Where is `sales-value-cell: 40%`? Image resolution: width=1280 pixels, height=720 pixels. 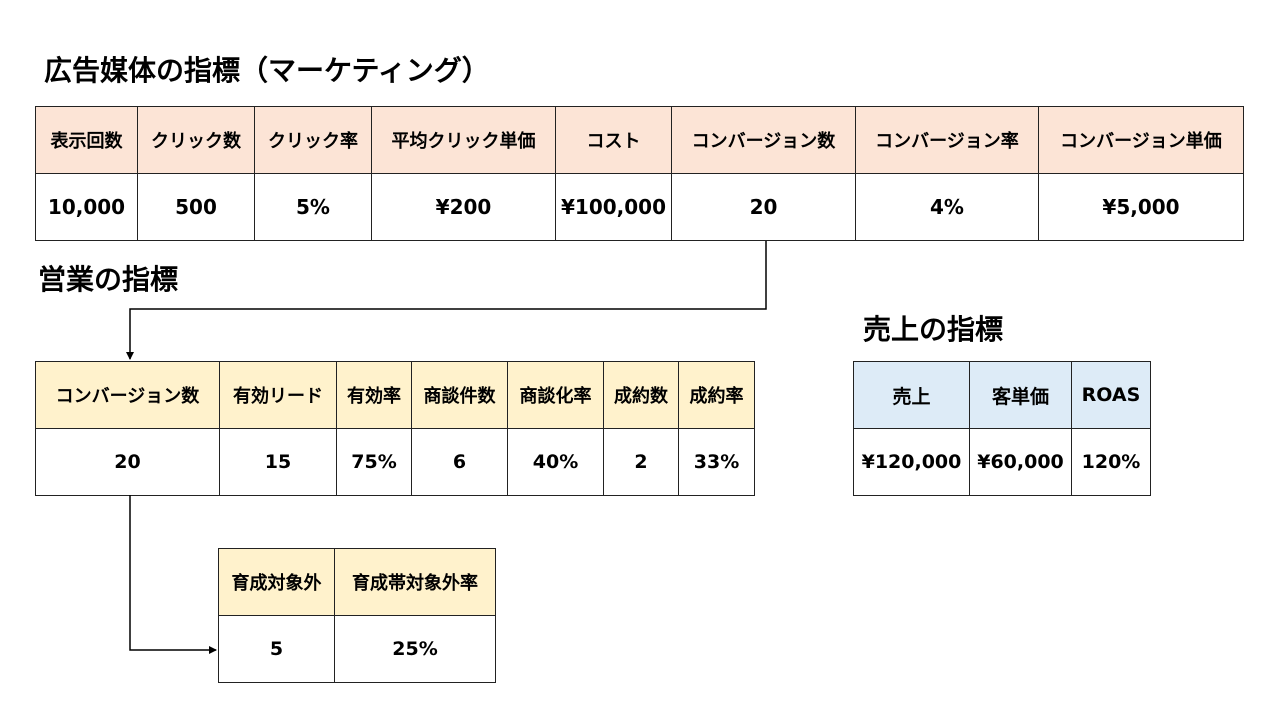 sales-value-cell: 40% is located at coordinates (555, 462).